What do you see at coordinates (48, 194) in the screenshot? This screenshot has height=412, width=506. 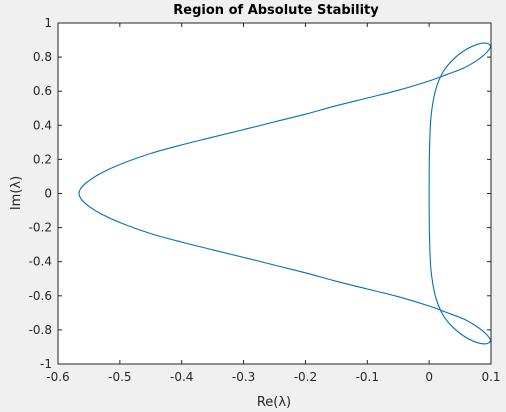 I see `y-tick-label: 0` at bounding box center [48, 194].